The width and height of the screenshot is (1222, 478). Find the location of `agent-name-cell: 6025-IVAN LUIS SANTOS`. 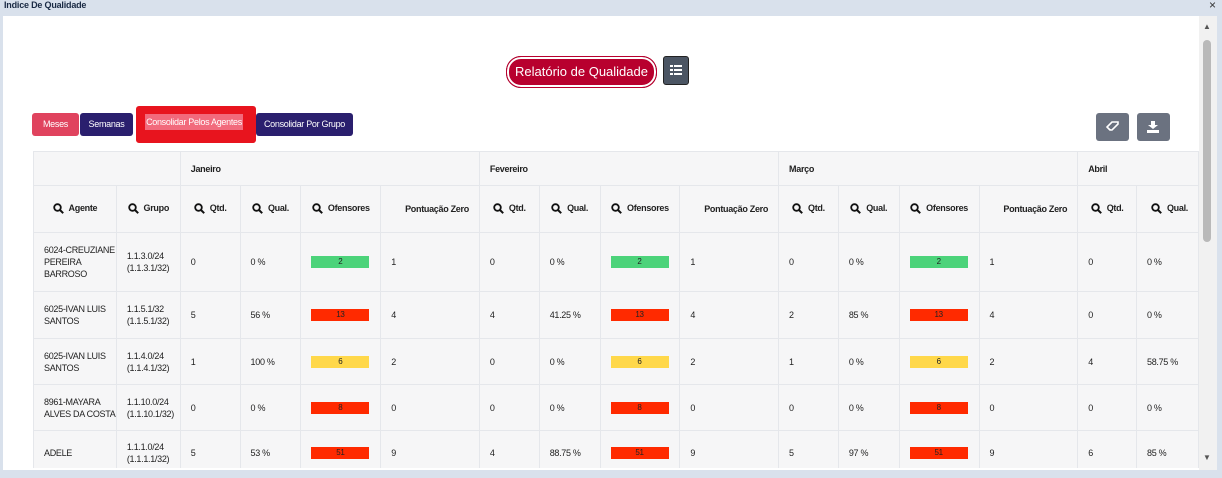

agent-name-cell: 6025-IVAN LUIS SANTOS is located at coordinates (75, 361).